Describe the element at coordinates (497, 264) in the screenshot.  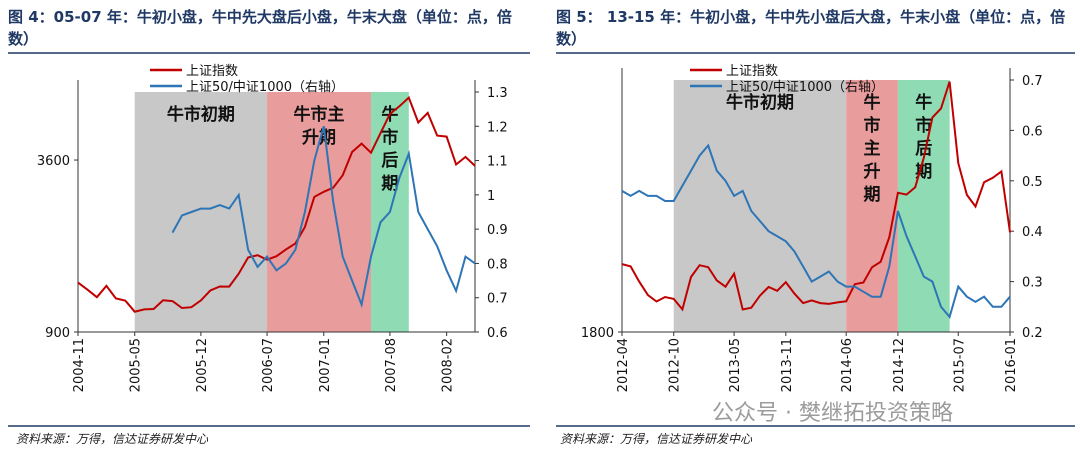
I see `y2-tick-label: 0.8` at that location.